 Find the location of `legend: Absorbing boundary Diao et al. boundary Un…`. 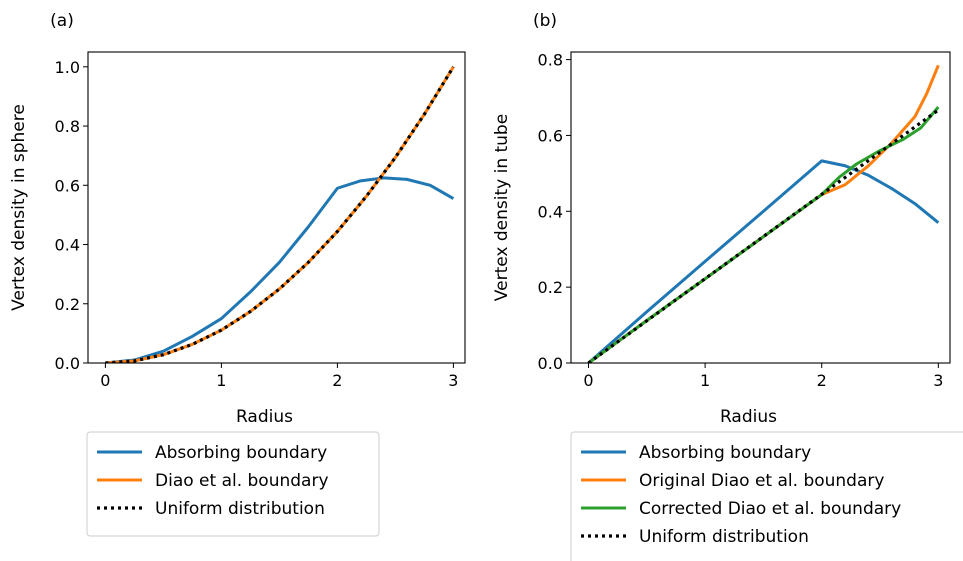

legend: Absorbing boundary Diao et al. boundary Un… is located at coordinates (233, 484).